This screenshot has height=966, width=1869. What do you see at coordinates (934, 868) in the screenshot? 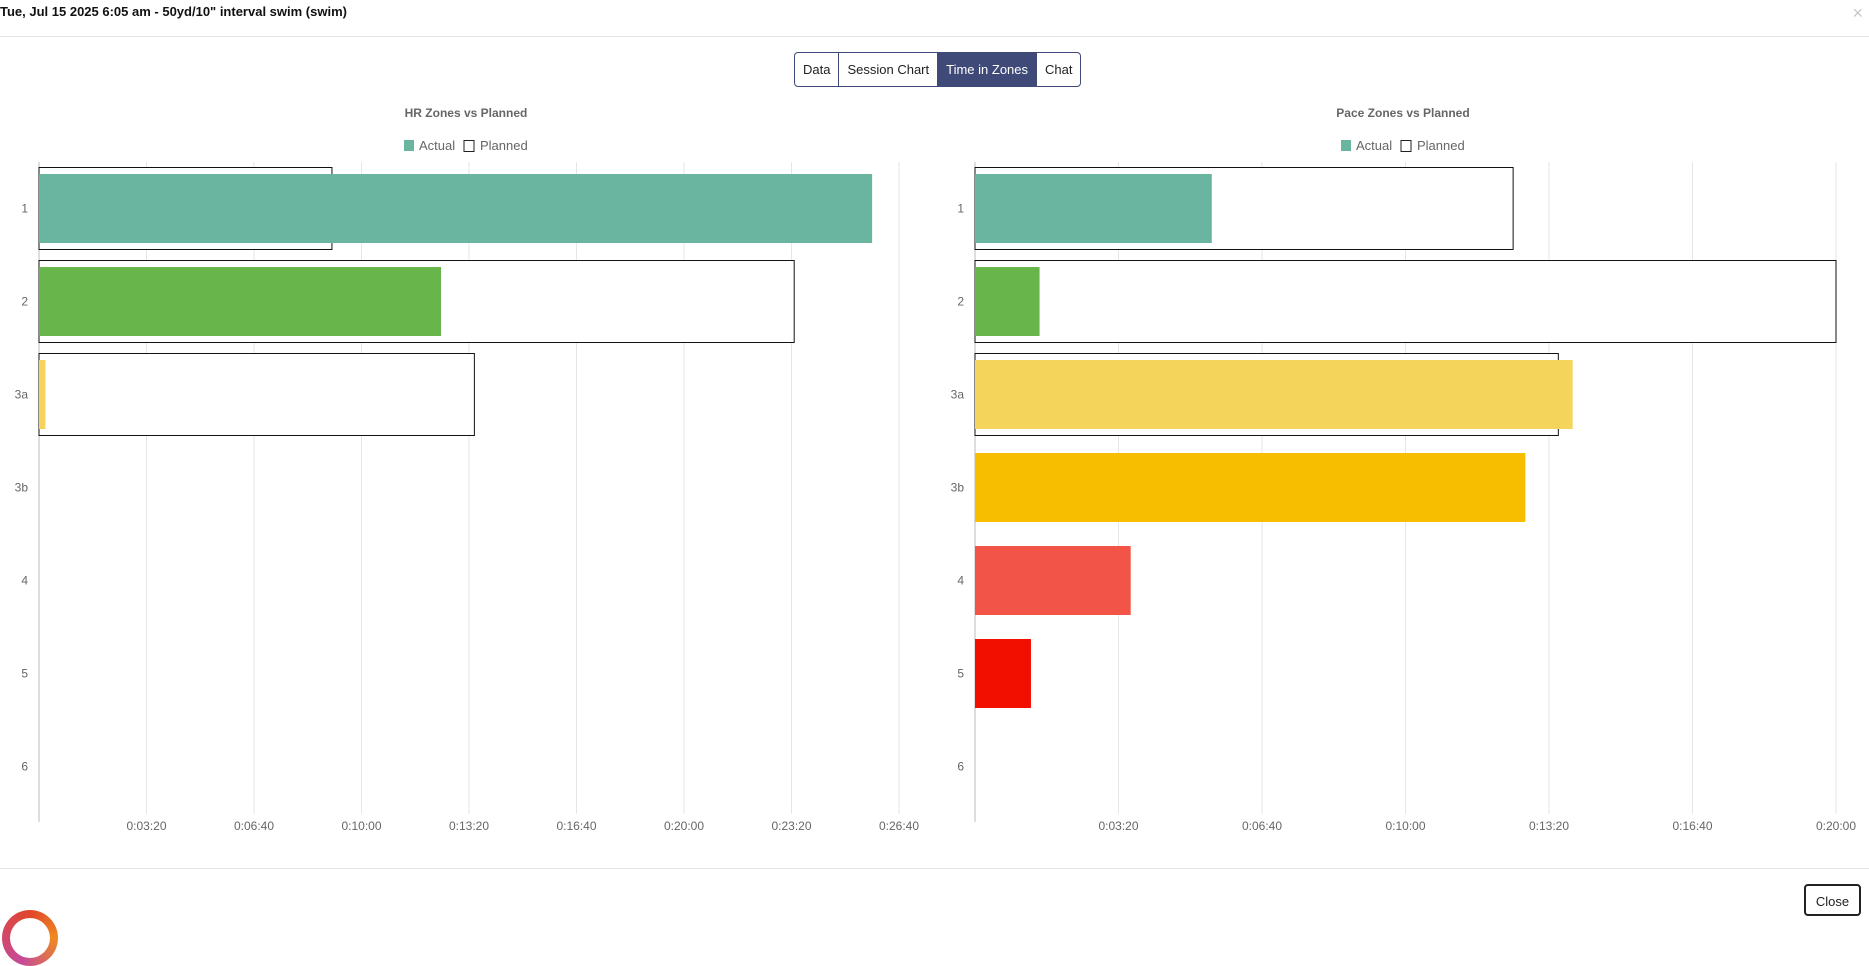
I see `footer-divider` at bounding box center [934, 868].